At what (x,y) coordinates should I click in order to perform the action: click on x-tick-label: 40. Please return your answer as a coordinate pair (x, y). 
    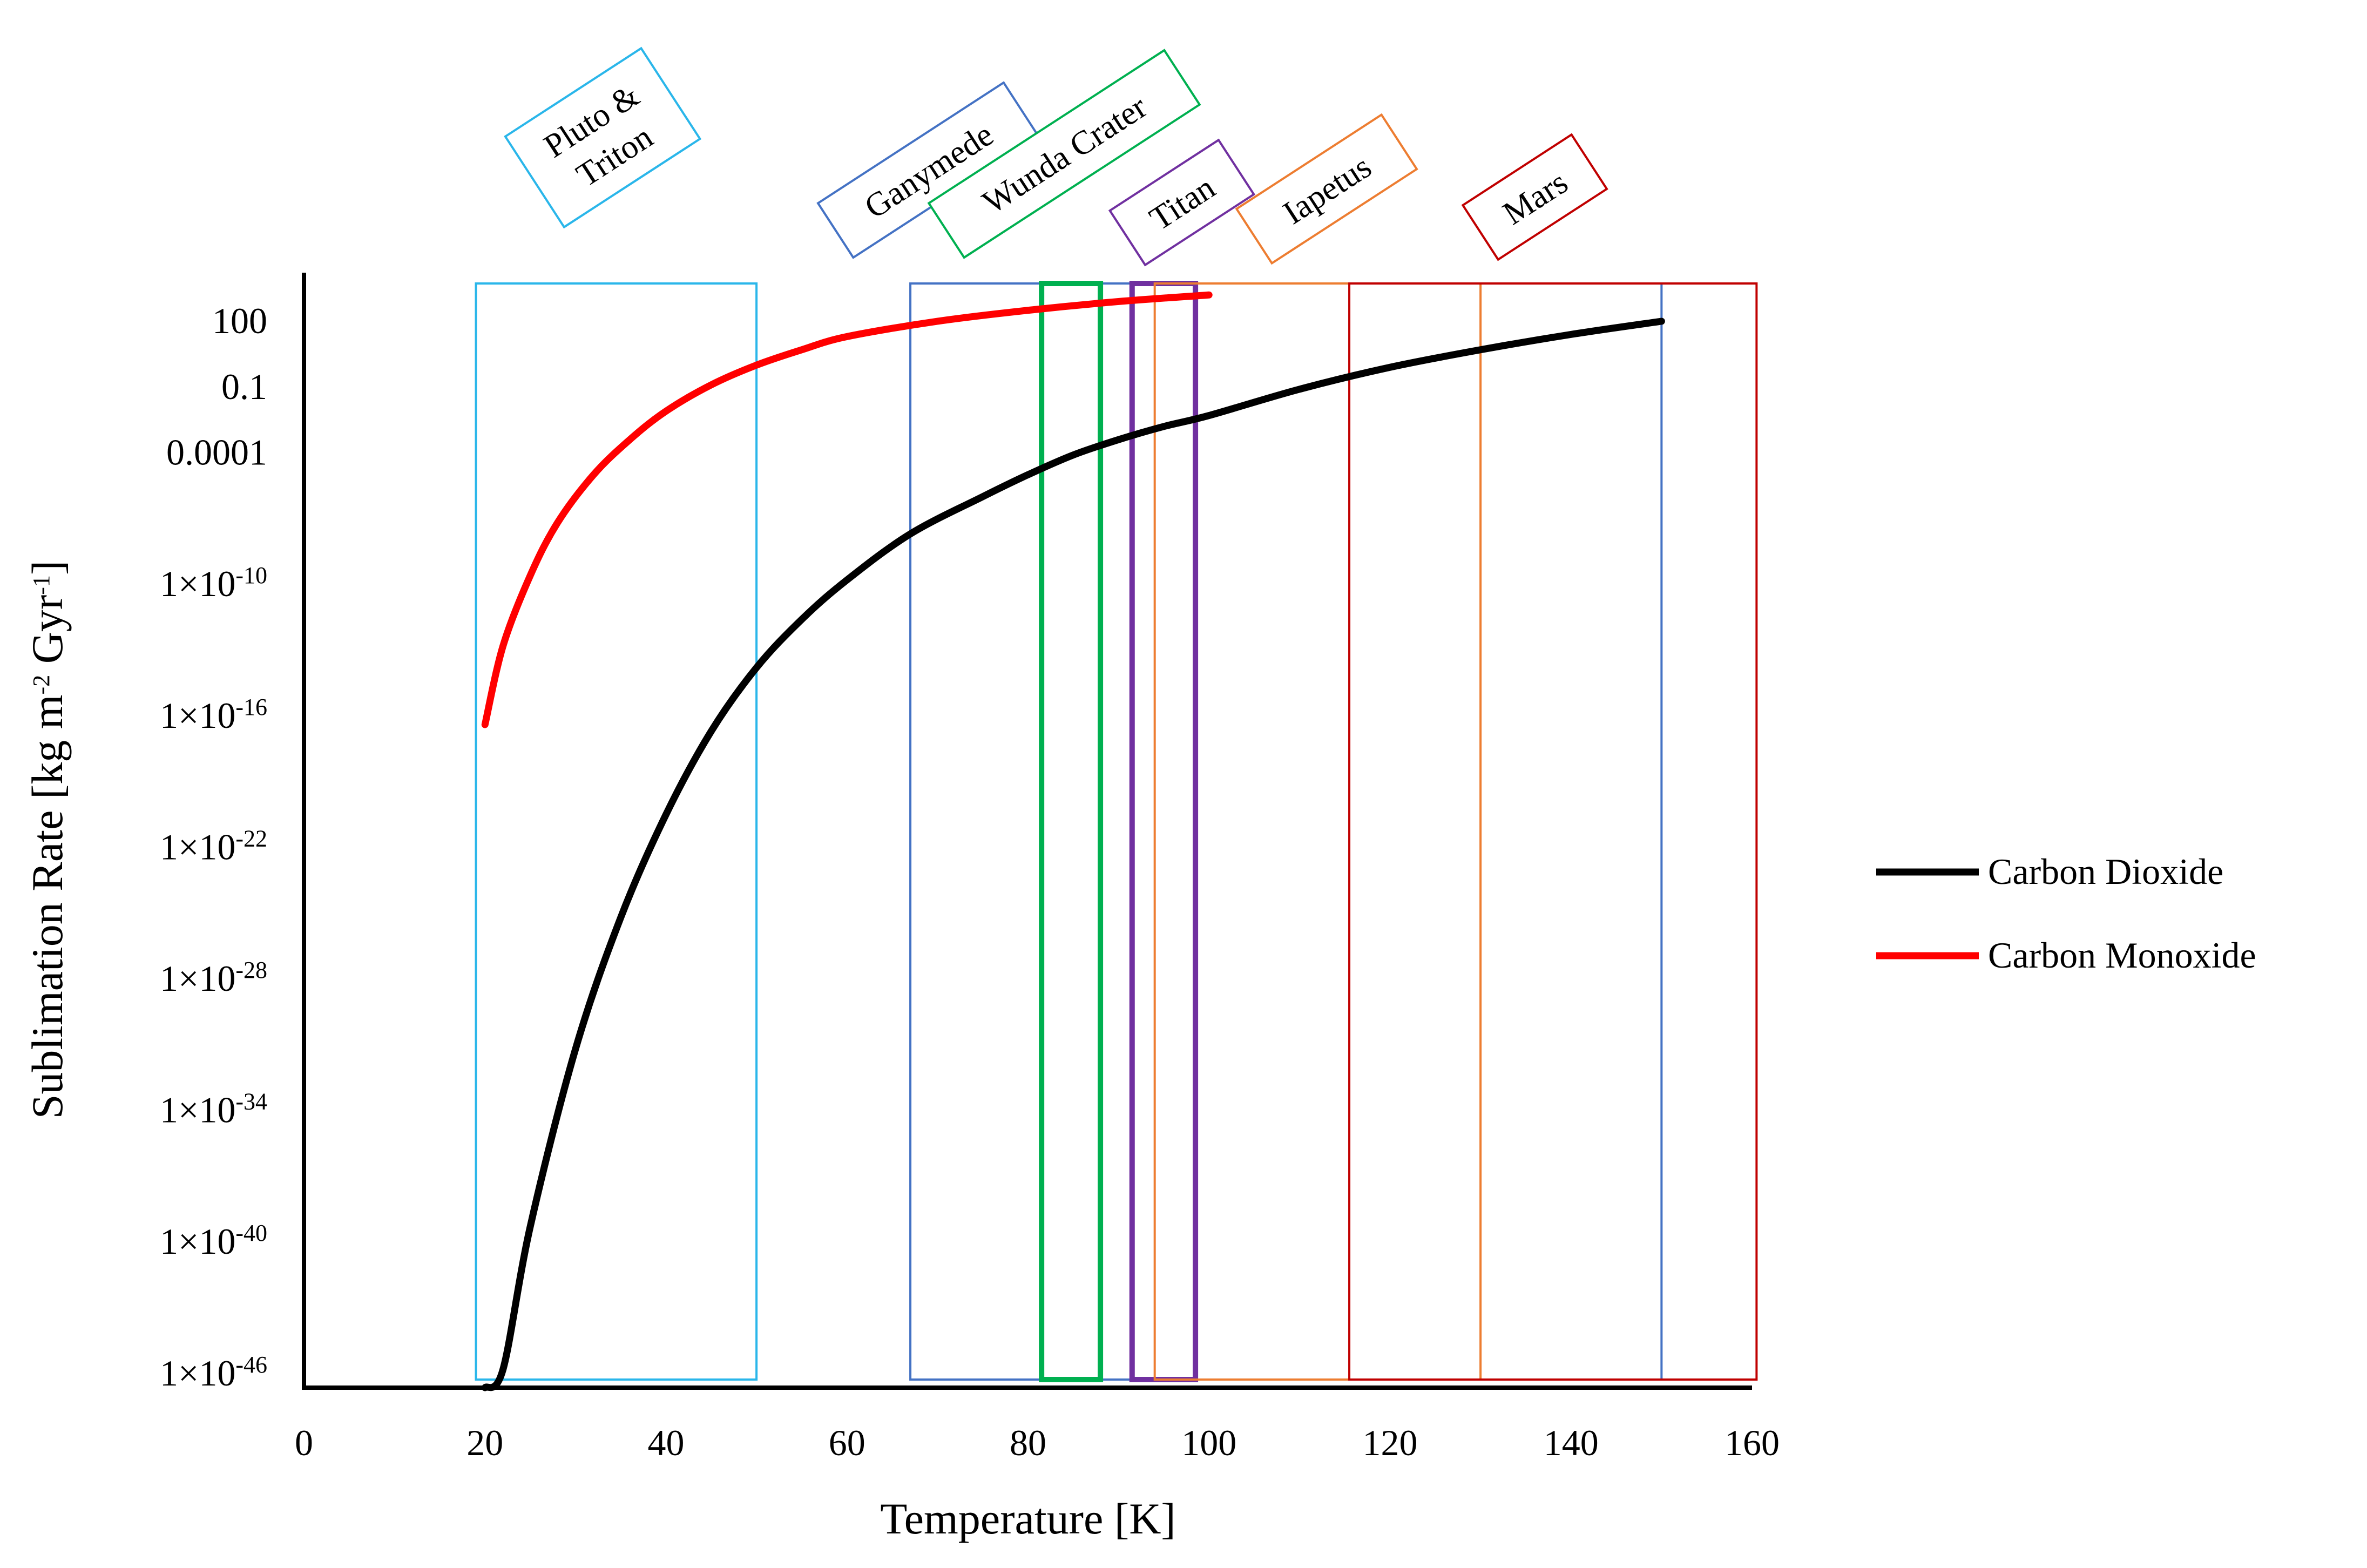
    Looking at the image, I should click on (666, 1442).